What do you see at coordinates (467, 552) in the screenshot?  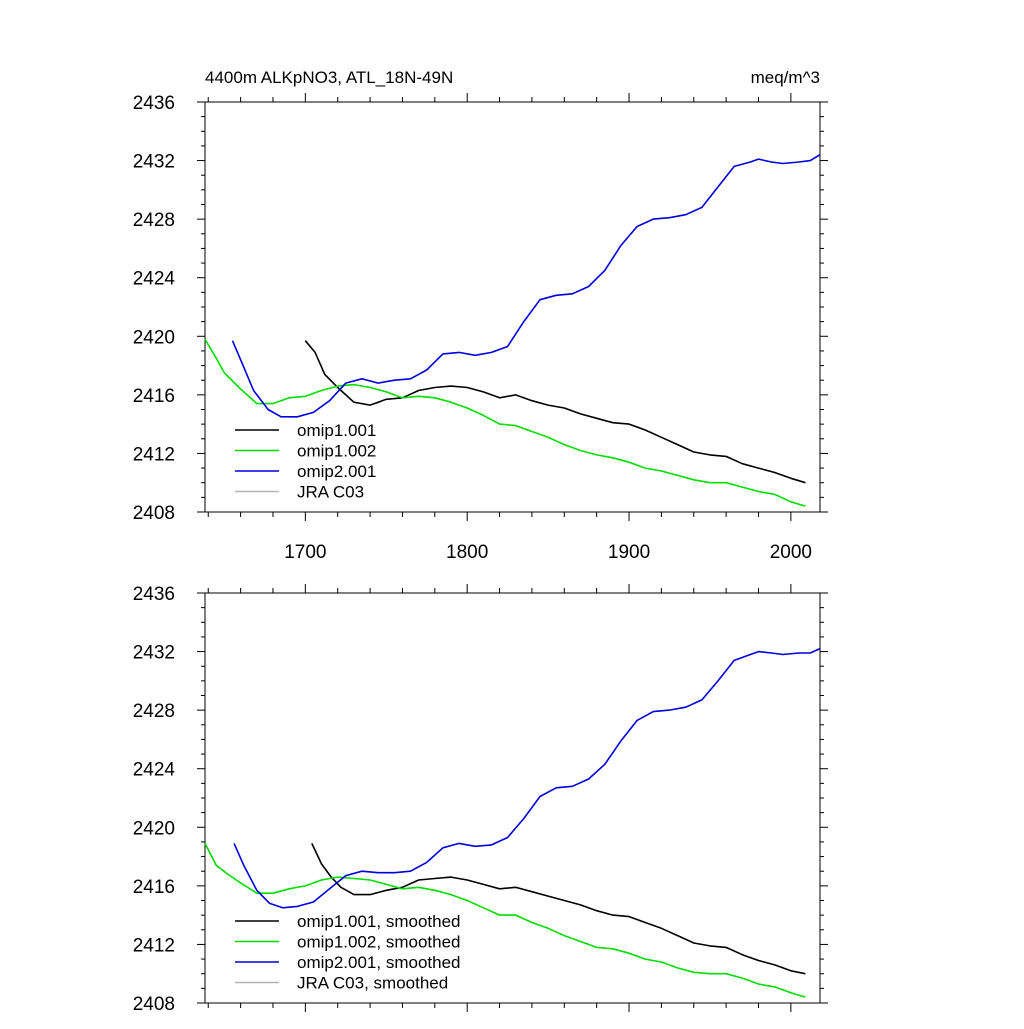 I see `x-tick-label: 1800` at bounding box center [467, 552].